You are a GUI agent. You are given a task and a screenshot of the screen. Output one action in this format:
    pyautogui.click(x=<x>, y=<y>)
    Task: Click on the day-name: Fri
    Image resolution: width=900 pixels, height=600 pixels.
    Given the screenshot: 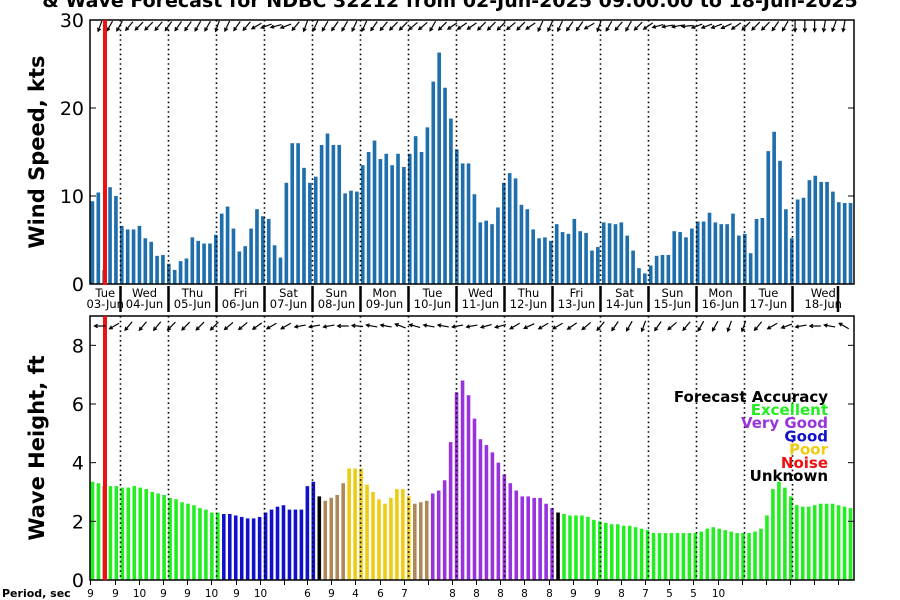 What is the action you would take?
    pyautogui.click(x=577, y=293)
    